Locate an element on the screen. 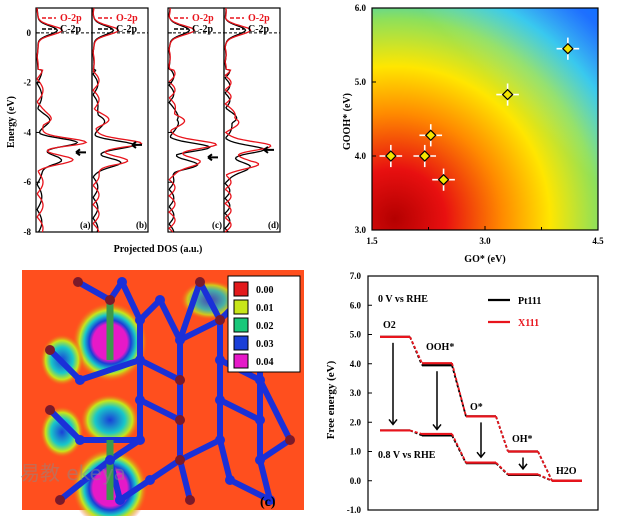 The width and height of the screenshot is (618, 516). legend-label: Pt111 is located at coordinates (529, 301).